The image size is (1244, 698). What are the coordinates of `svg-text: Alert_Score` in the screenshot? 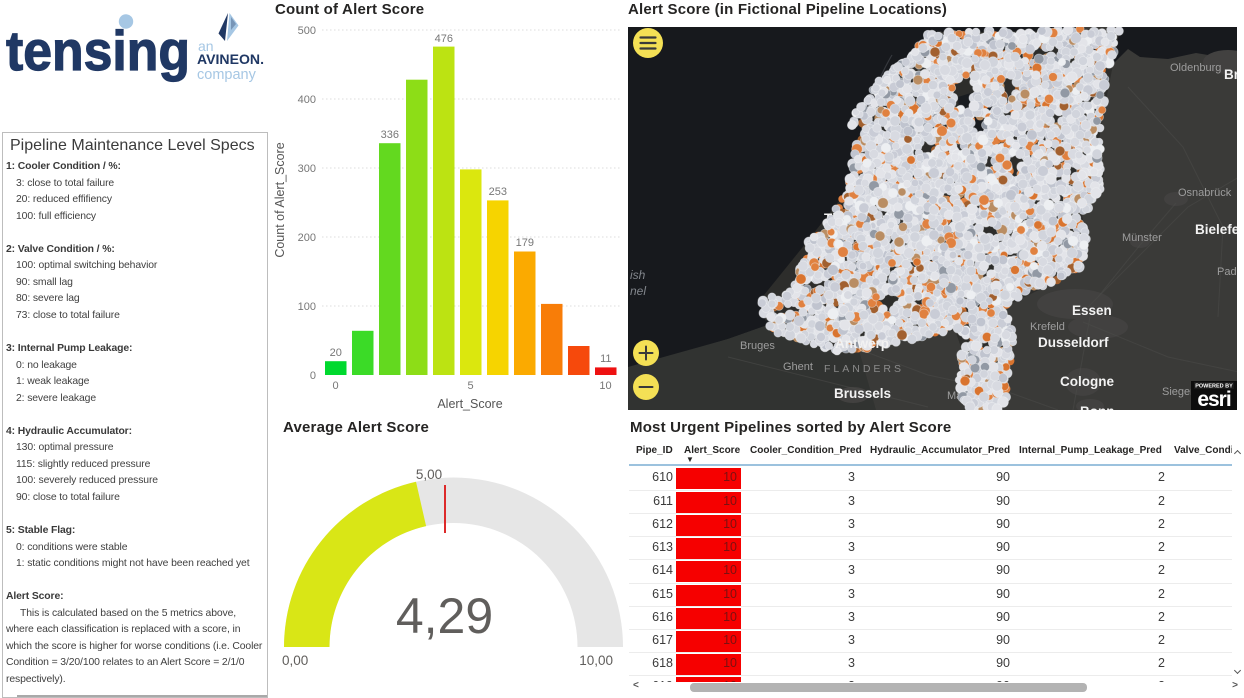 It's located at (469, 404).